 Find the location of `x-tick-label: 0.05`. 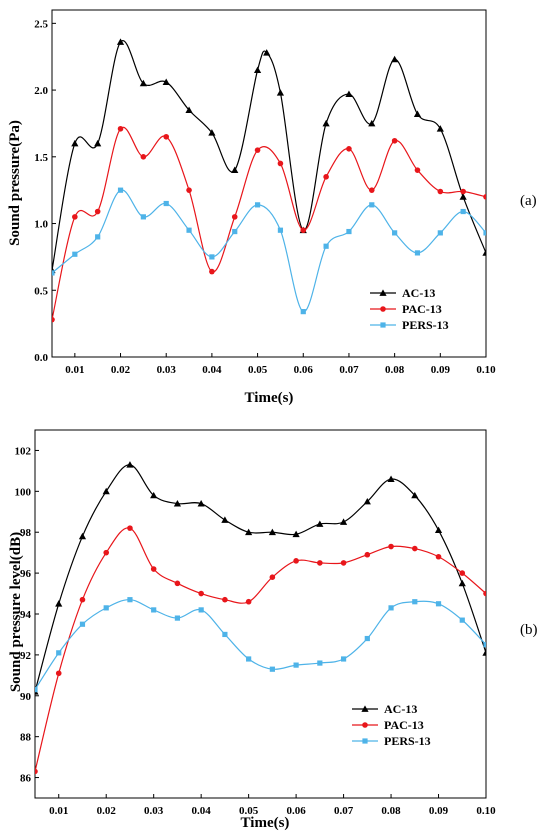

x-tick-label: 0.05 is located at coordinates (258, 370).